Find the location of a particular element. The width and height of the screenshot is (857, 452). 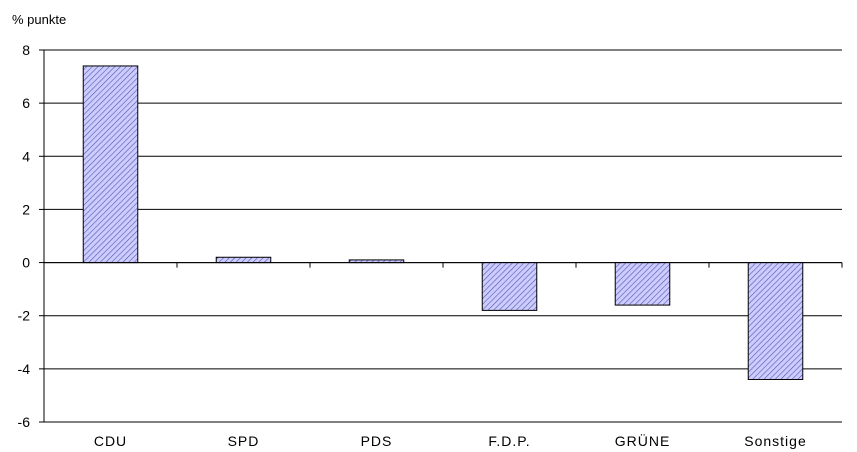

x-axis-labels: CDU SPD PDS F.D.P. GRÜNE Sonstige is located at coordinates (450, 440).